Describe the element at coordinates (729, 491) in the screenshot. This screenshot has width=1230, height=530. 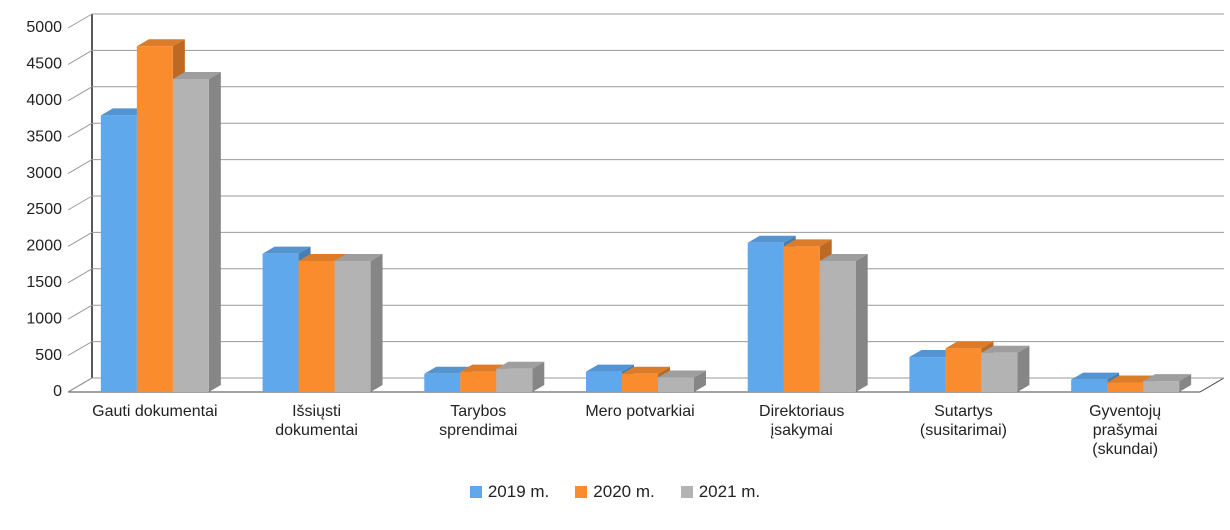
I see `legend-label: 2021 m.` at that location.